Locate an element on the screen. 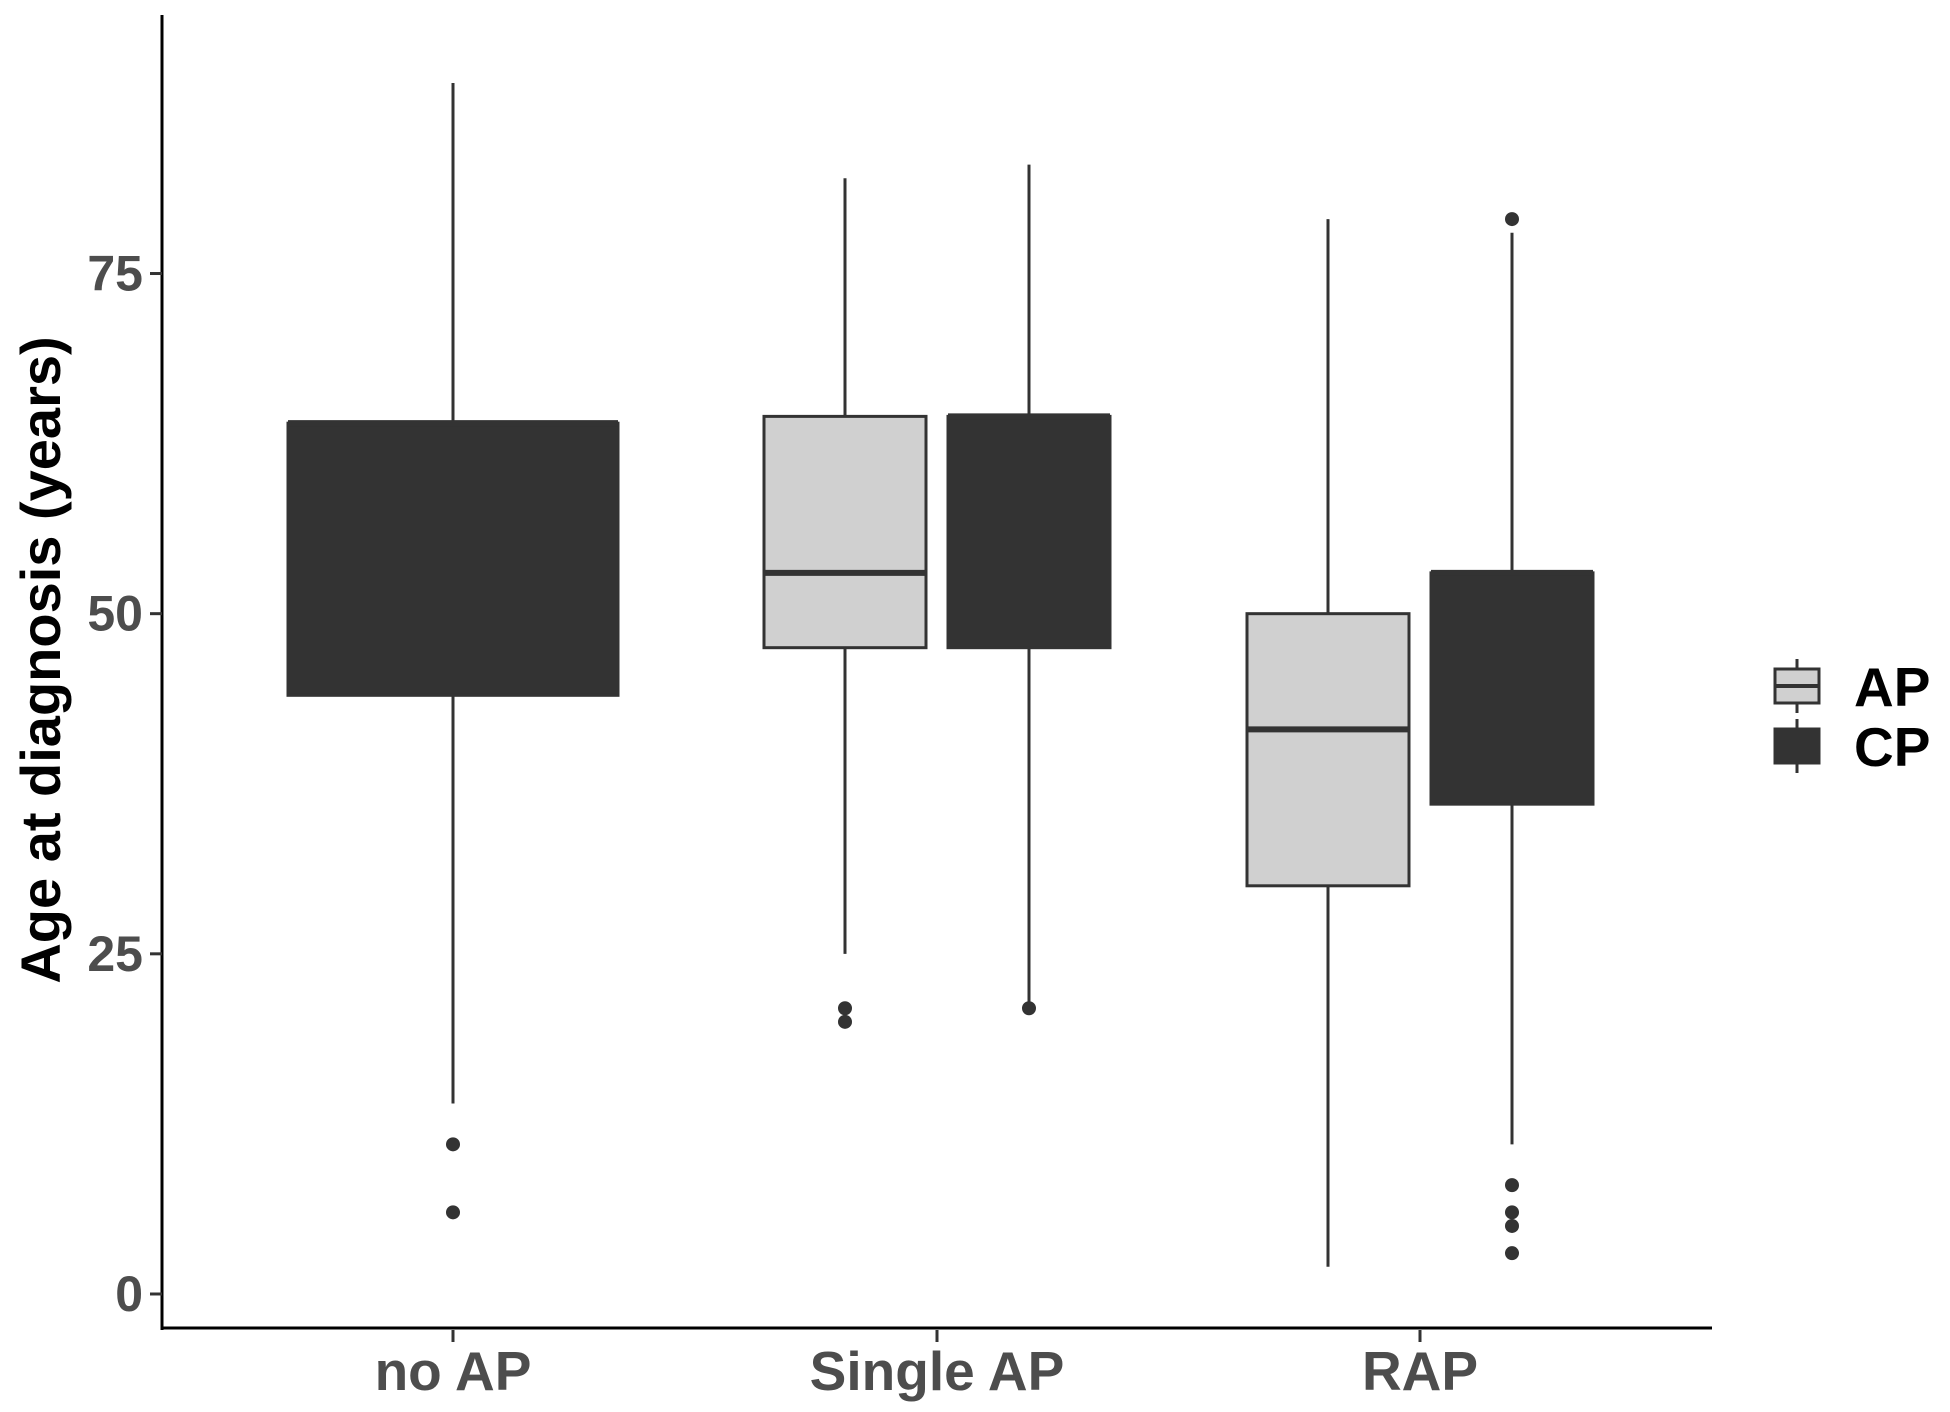 The width and height of the screenshot is (1950, 1412). legend-entry-ap: AP is located at coordinates (1851, 687).